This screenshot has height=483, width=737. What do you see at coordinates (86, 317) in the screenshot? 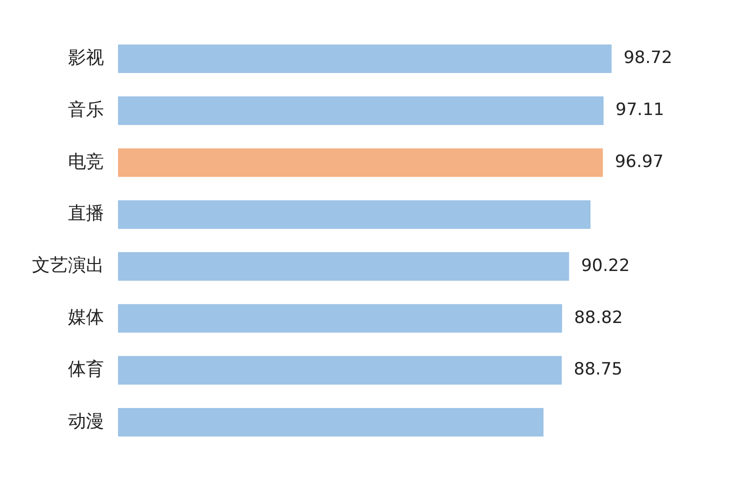
I see `y-tick-label: 媒体` at bounding box center [86, 317].